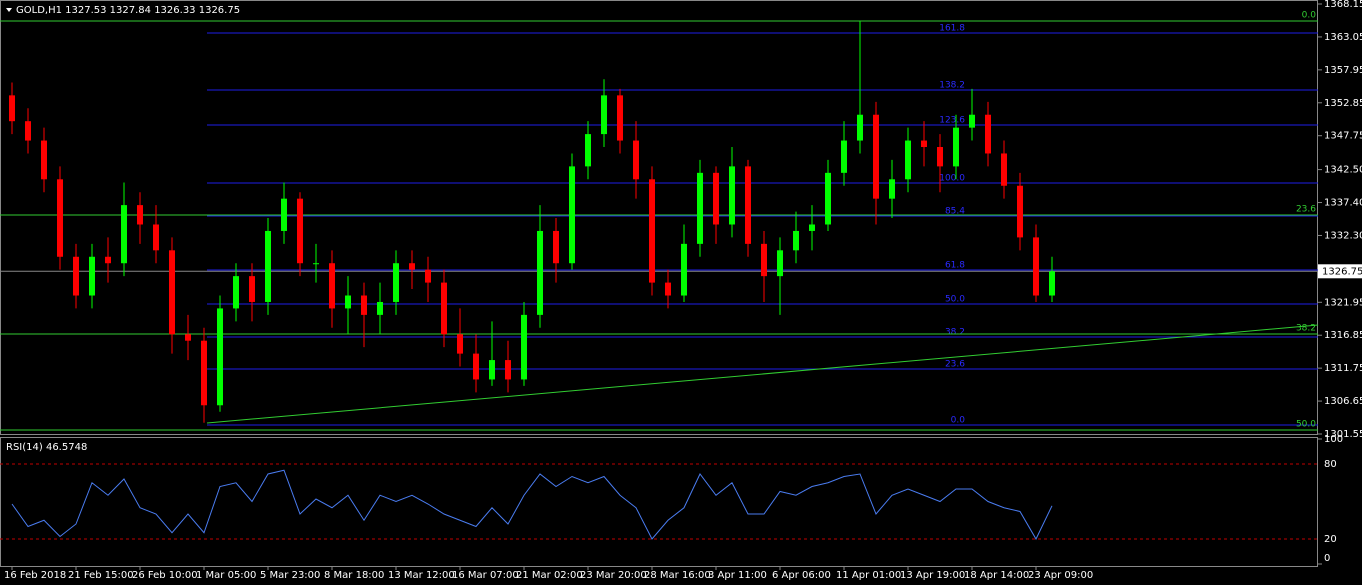 Image resolution: width=1362 pixels, height=585 pixels. I want to click on x-tick-label: 16 Mar 07:00, so click(485, 575).